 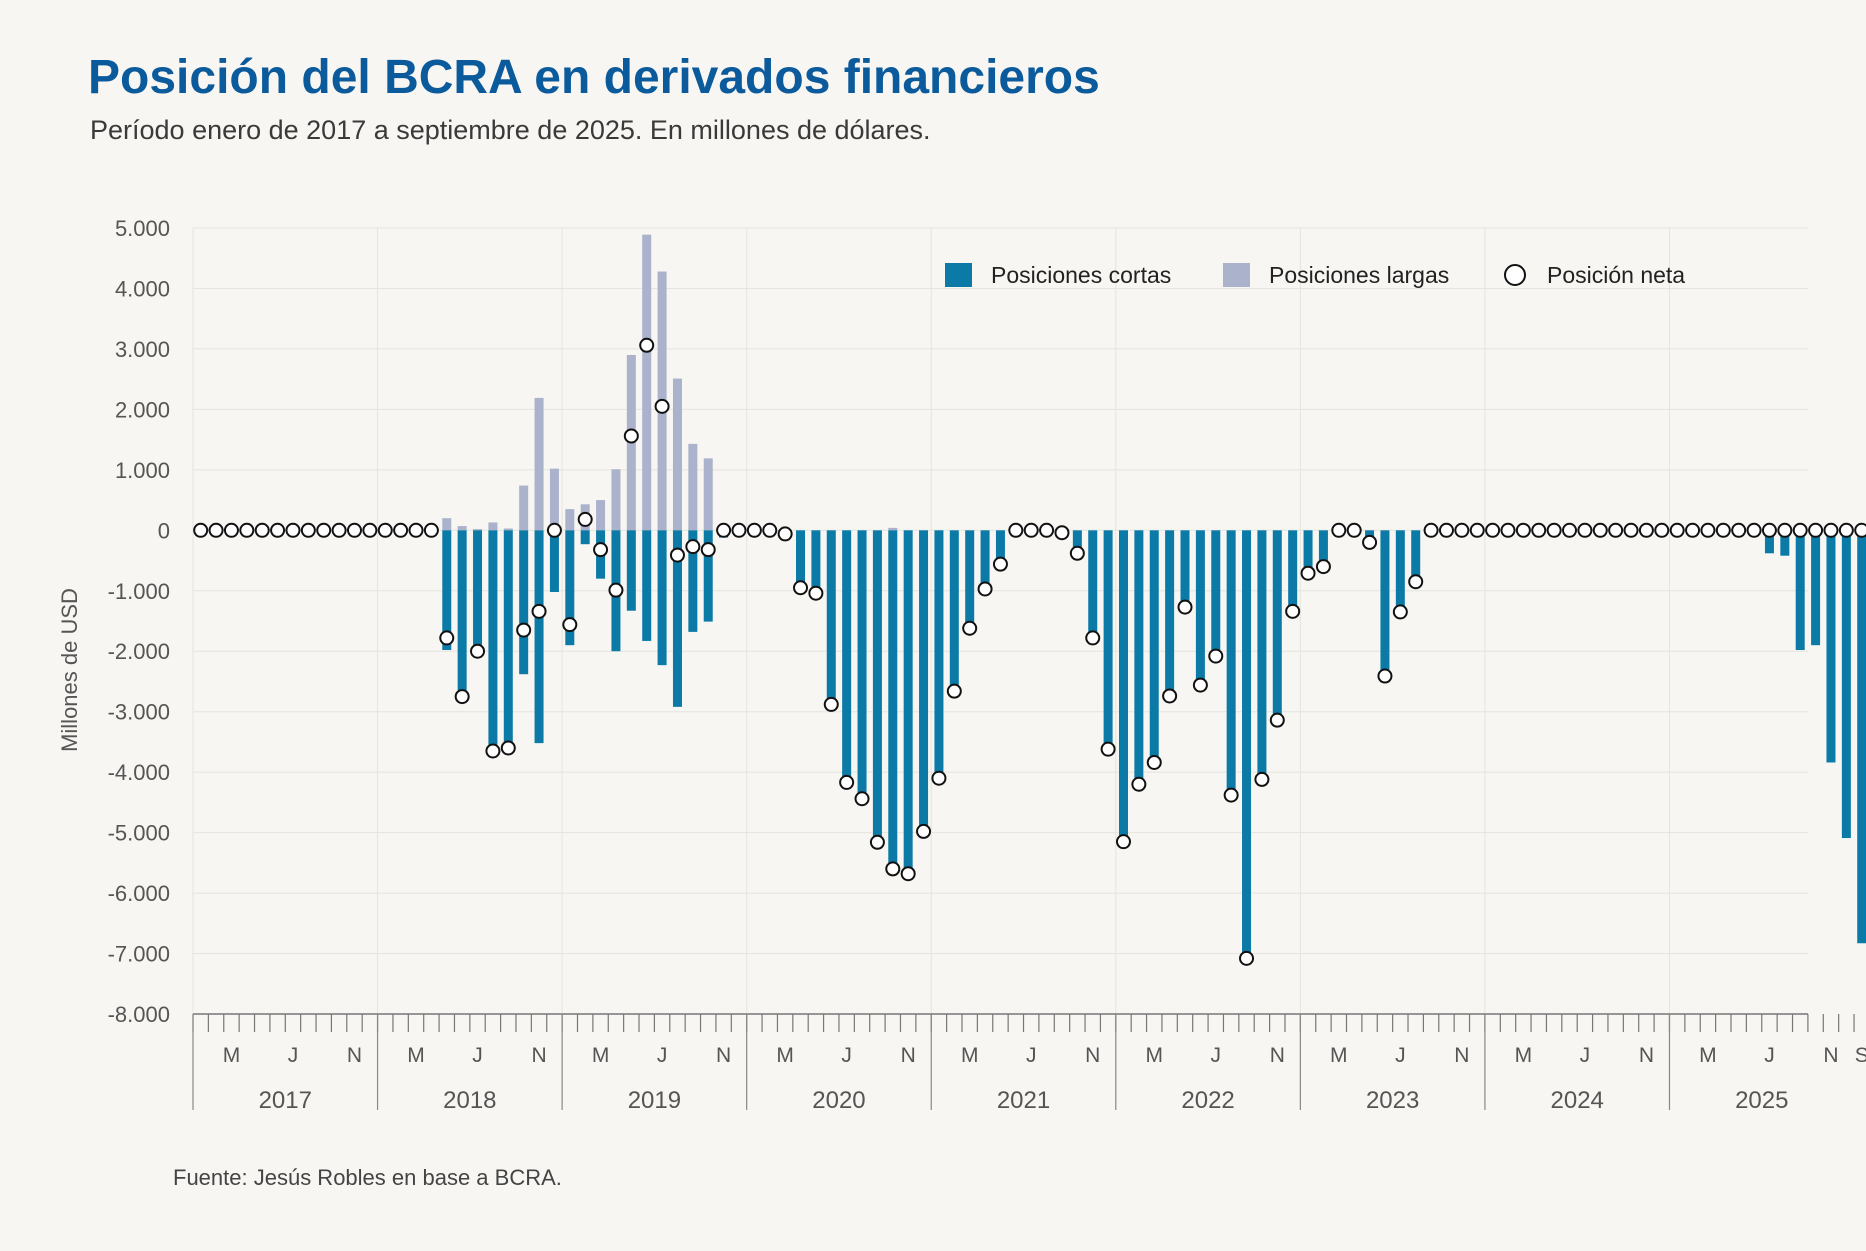 I want to click on y-tick-label: -6.000, so click(x=139, y=893).